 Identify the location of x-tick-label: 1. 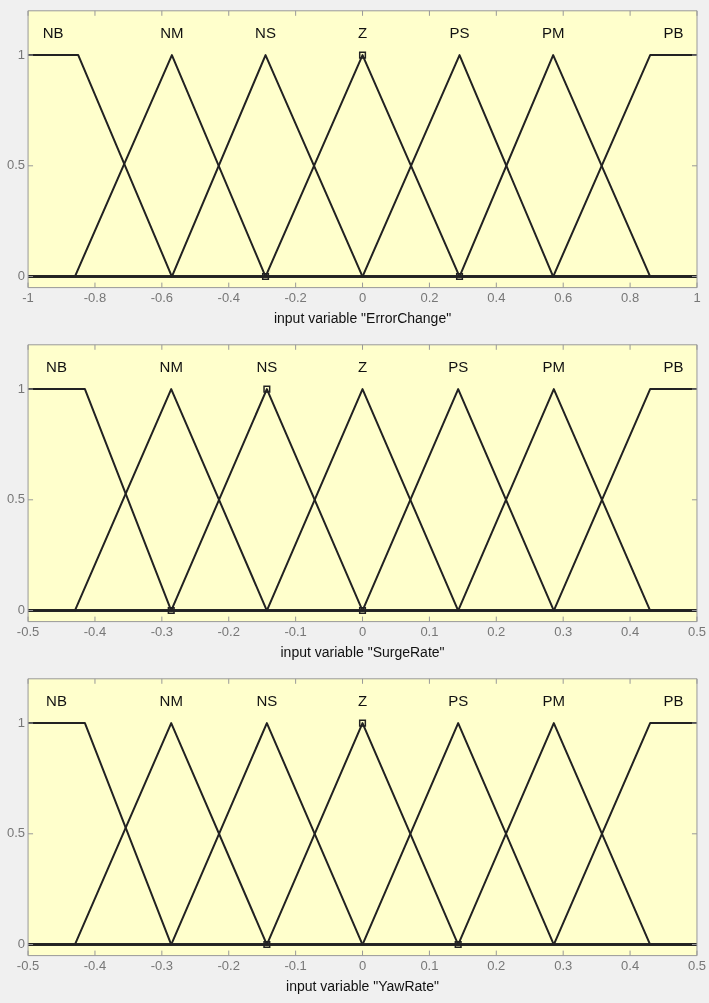
(697, 297).